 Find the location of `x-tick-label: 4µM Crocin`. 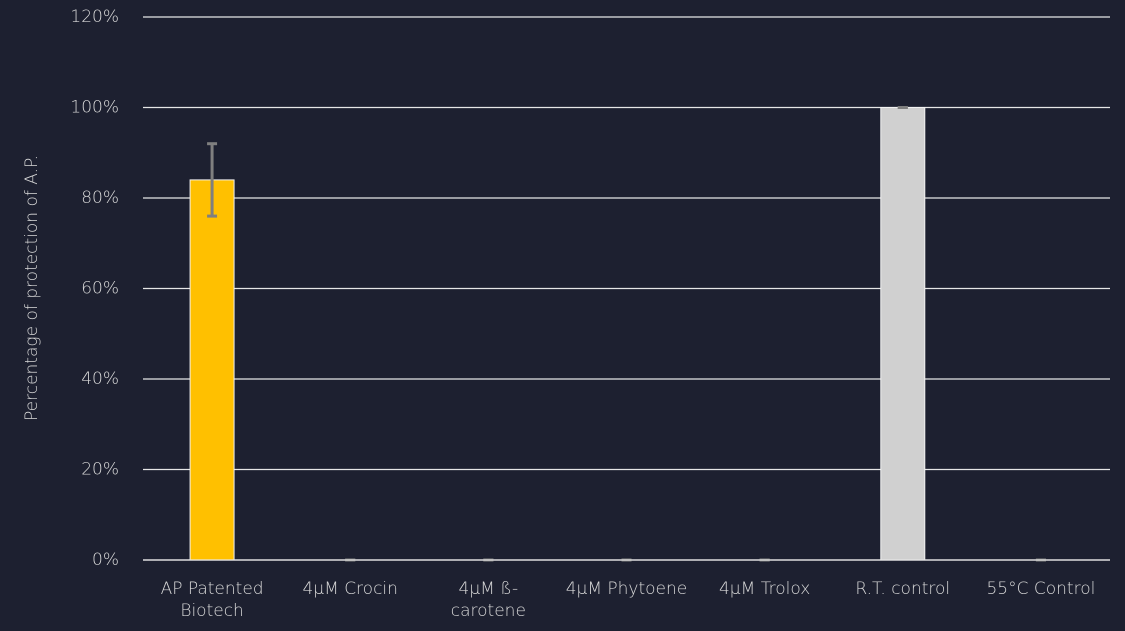

x-tick-label: 4µM Crocin is located at coordinates (350, 589).